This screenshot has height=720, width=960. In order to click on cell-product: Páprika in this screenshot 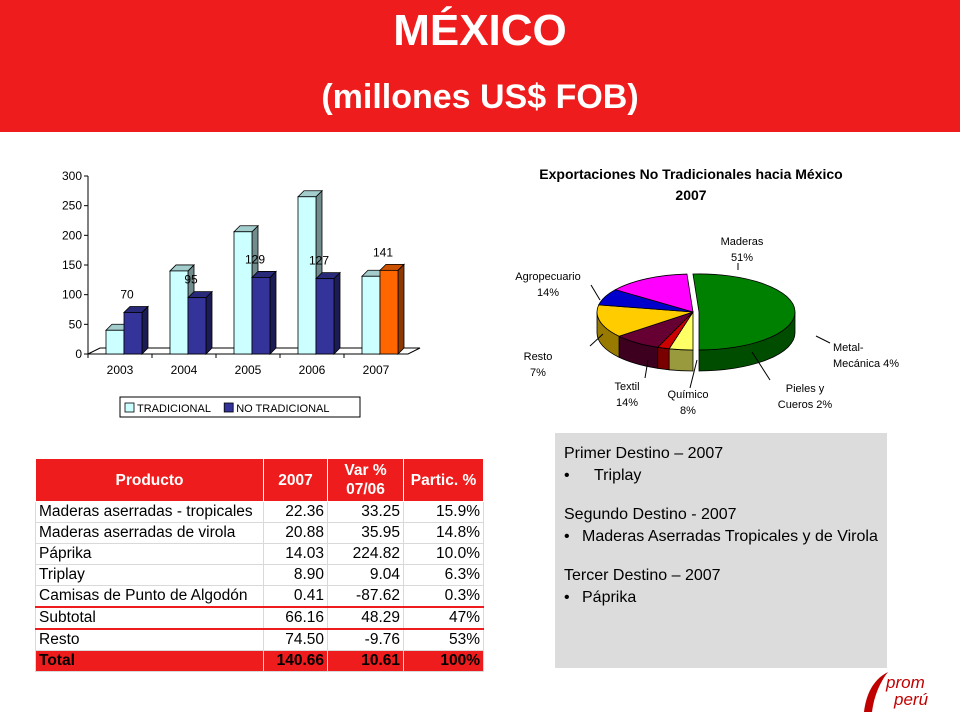, I will do `click(149, 554)`.